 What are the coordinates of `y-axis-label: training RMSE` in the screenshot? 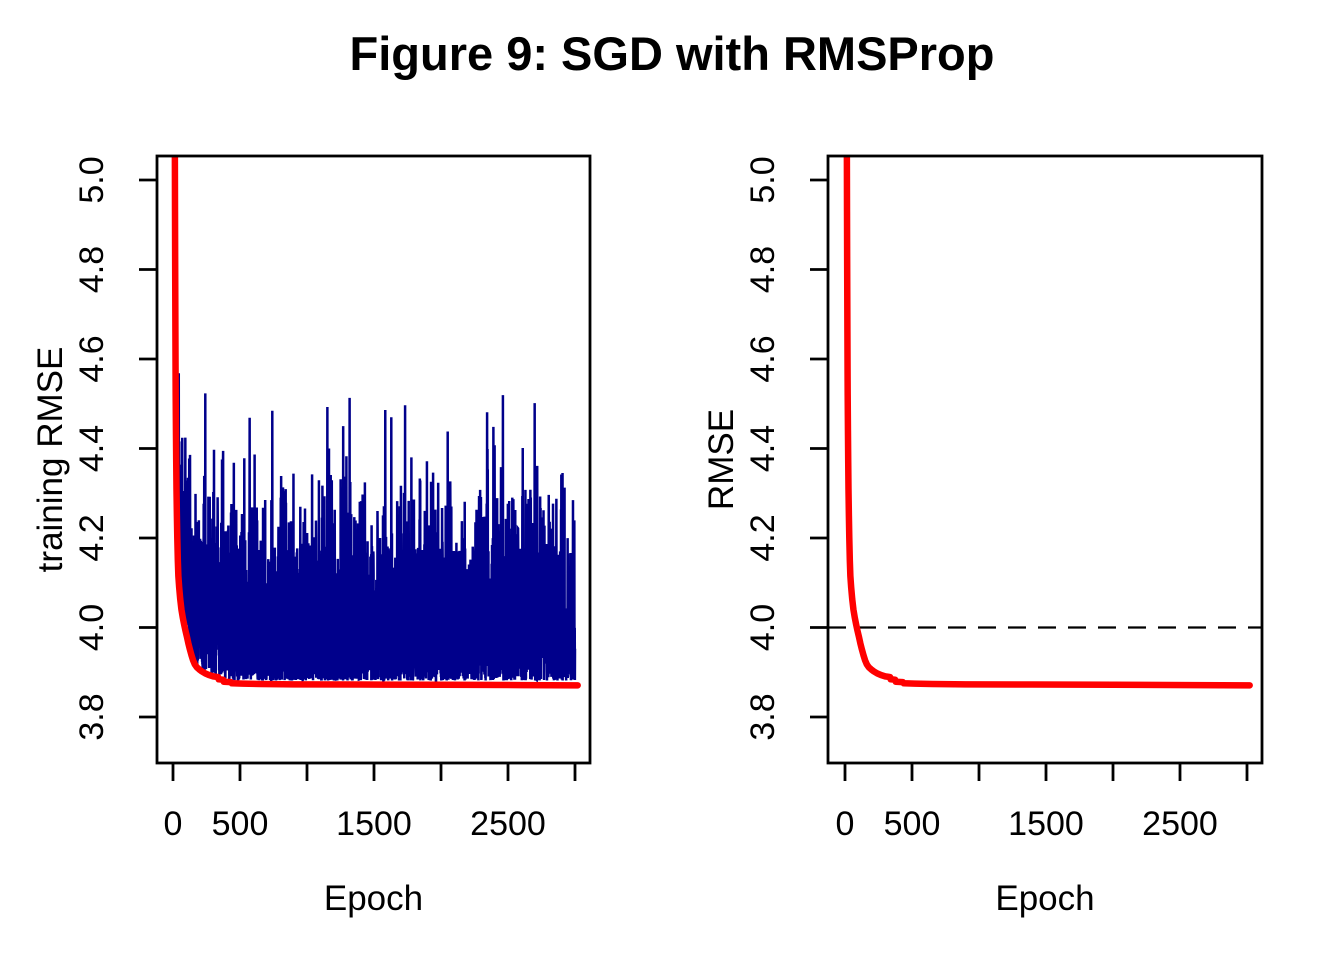 It's located at (50, 460).